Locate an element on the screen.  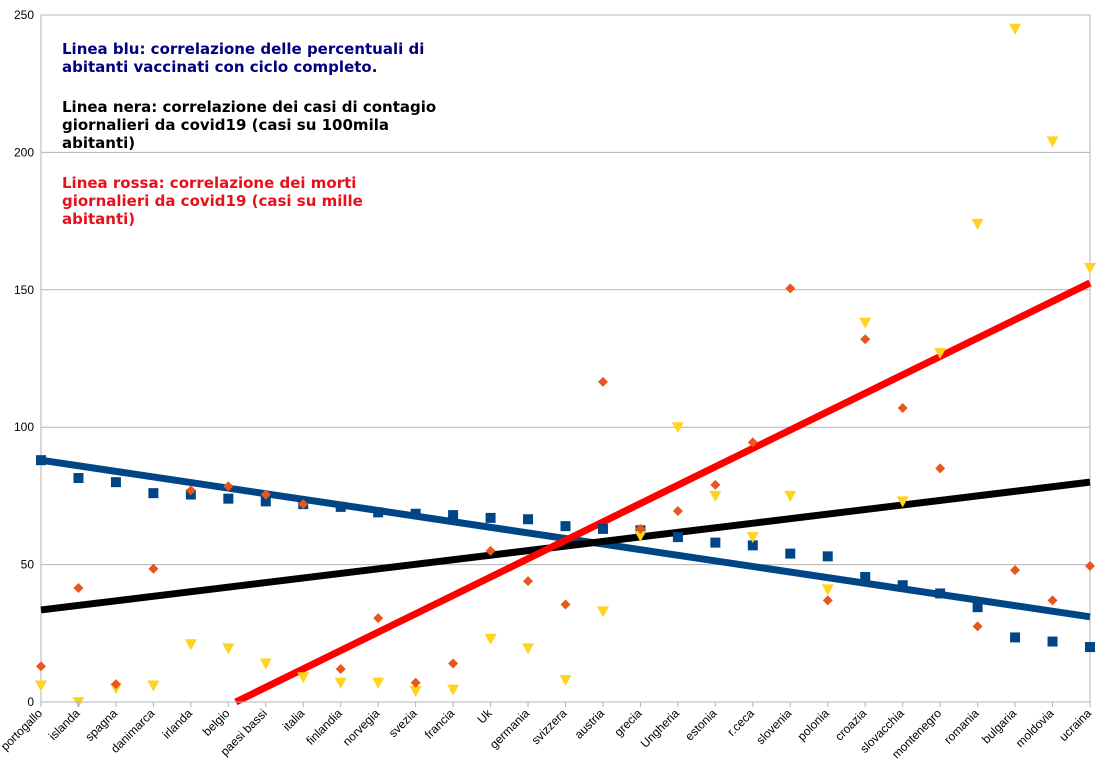
x-tick-label: italia is located at coordinates (294, 720).